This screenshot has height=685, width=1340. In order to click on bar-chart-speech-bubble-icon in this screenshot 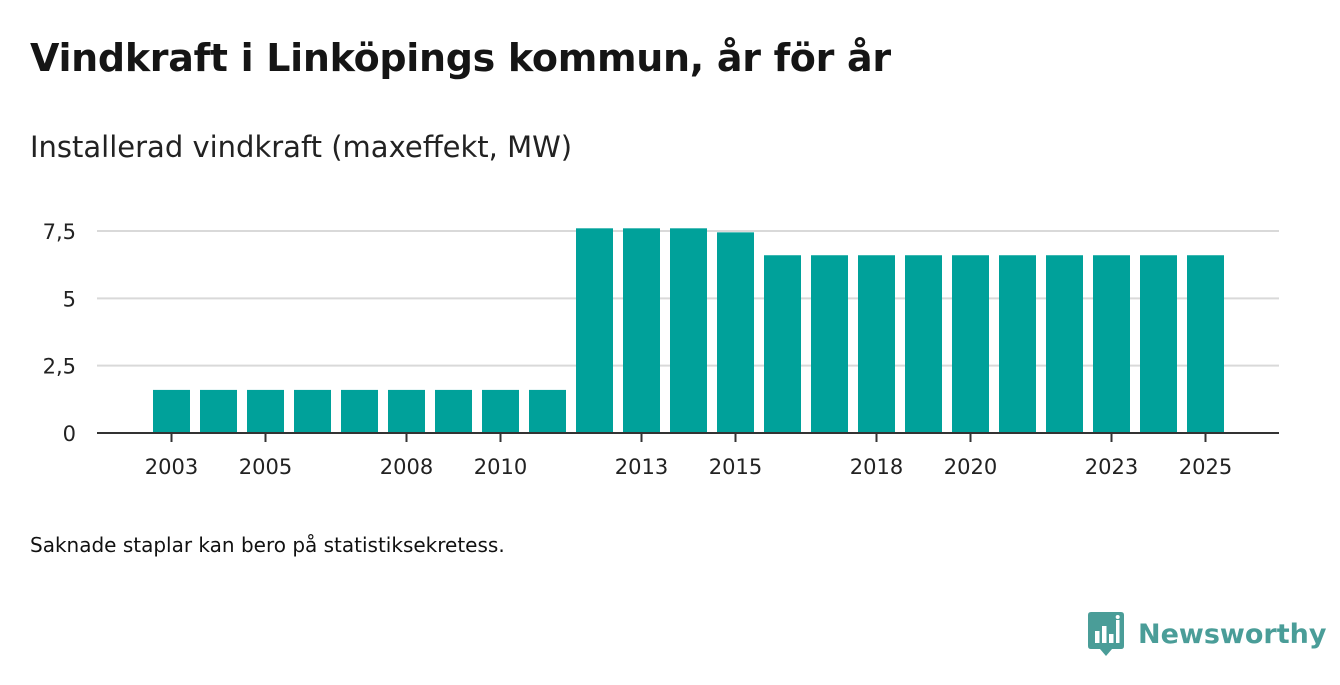, I will do `click(1106, 634)`.